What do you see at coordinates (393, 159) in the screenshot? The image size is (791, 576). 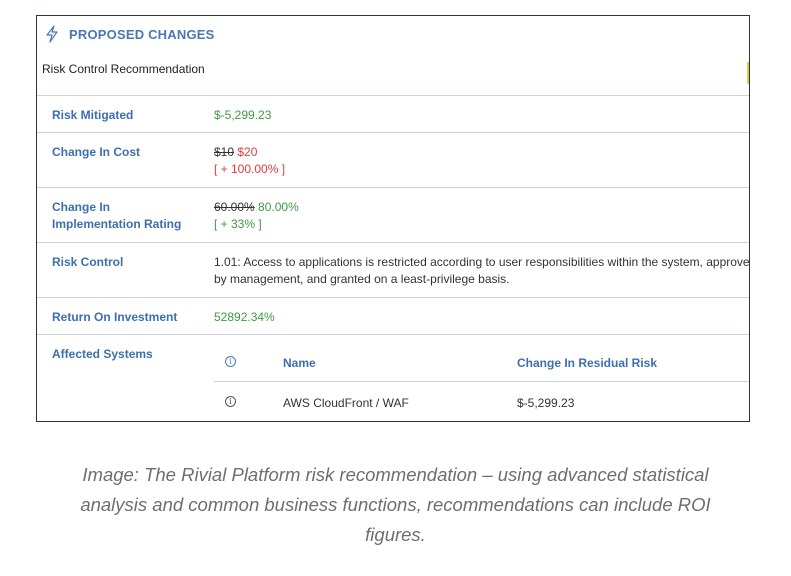 I see `row-change-in-cost: Change In Cost $10 $20 [ + 100.00% ]` at bounding box center [393, 159].